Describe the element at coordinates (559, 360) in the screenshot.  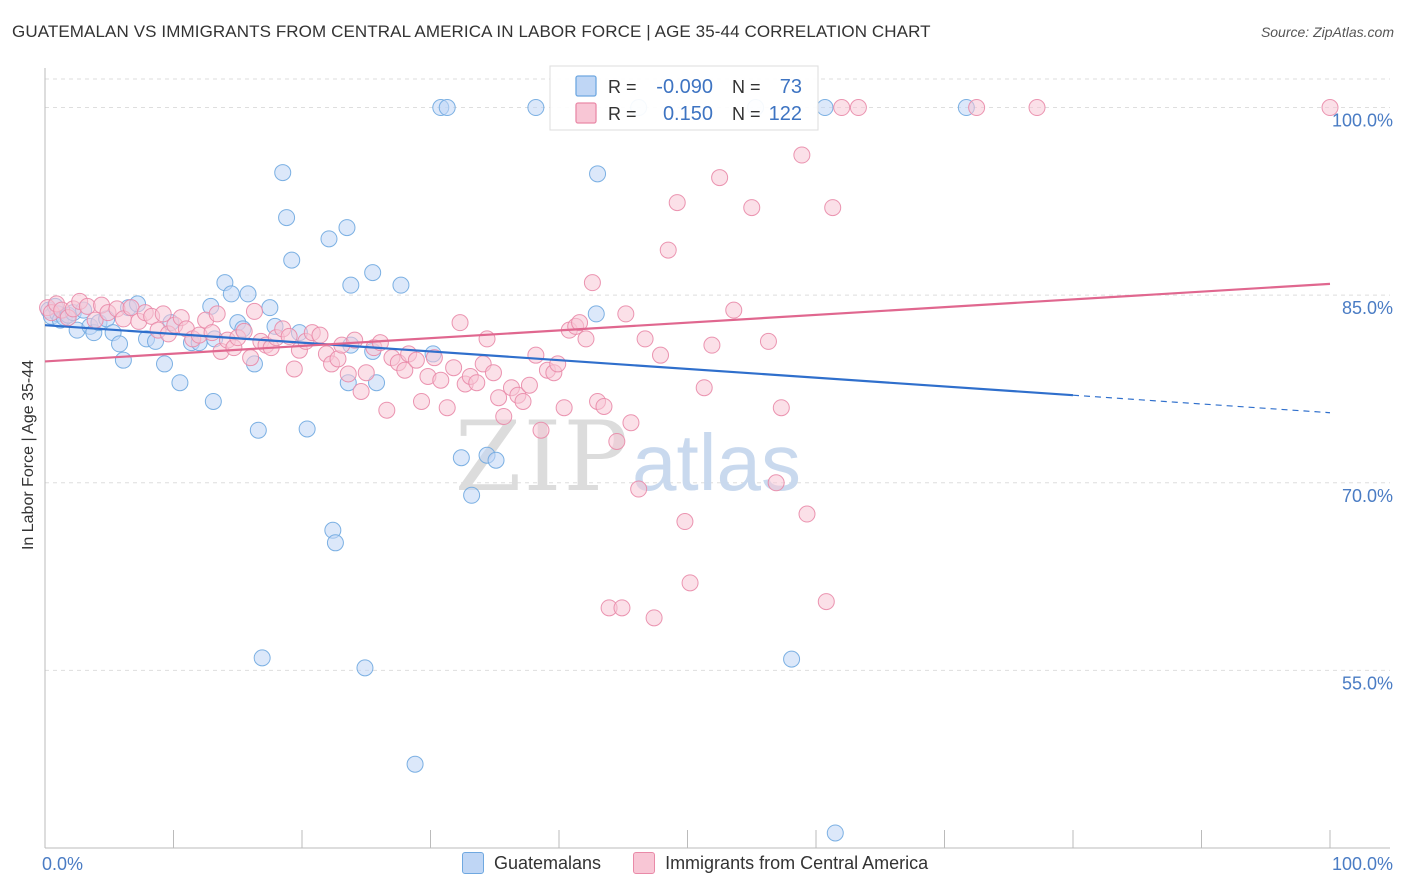
I see `trend-line-guatemalans` at that location.